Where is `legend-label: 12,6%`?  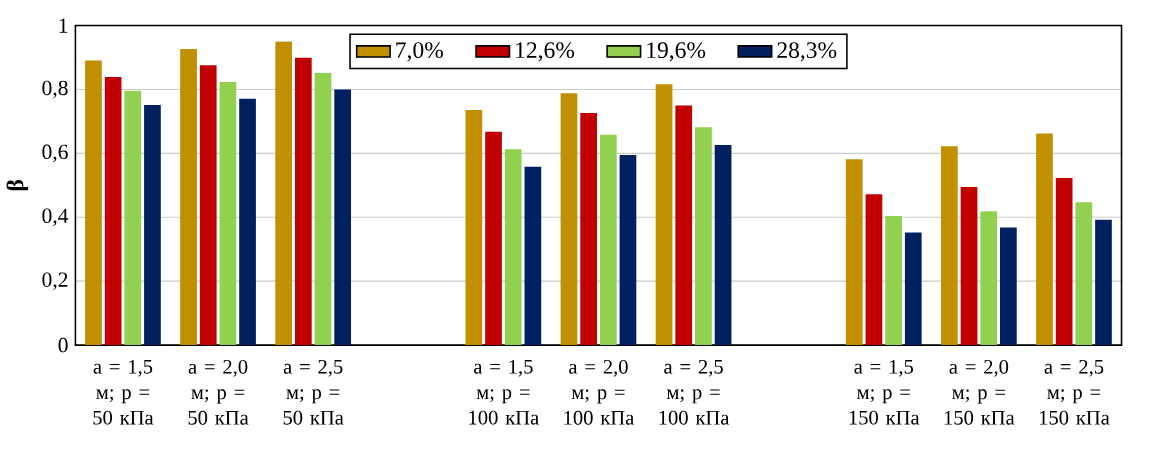
legend-label: 12,6% is located at coordinates (545, 52).